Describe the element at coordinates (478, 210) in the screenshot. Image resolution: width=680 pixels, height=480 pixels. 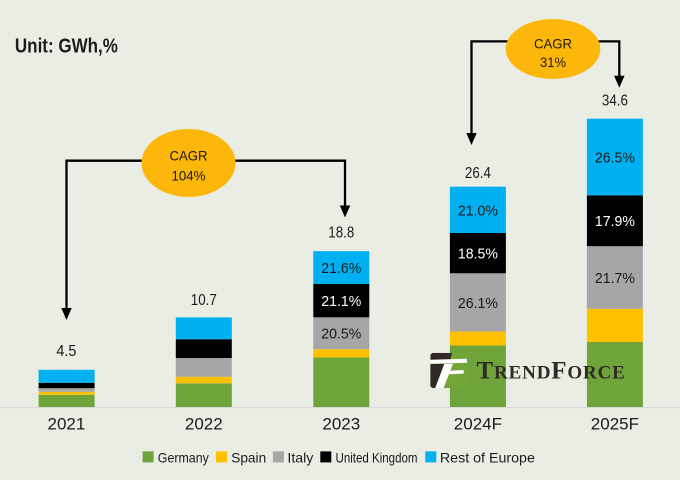
I see `svg-text: 21.0%` at that location.